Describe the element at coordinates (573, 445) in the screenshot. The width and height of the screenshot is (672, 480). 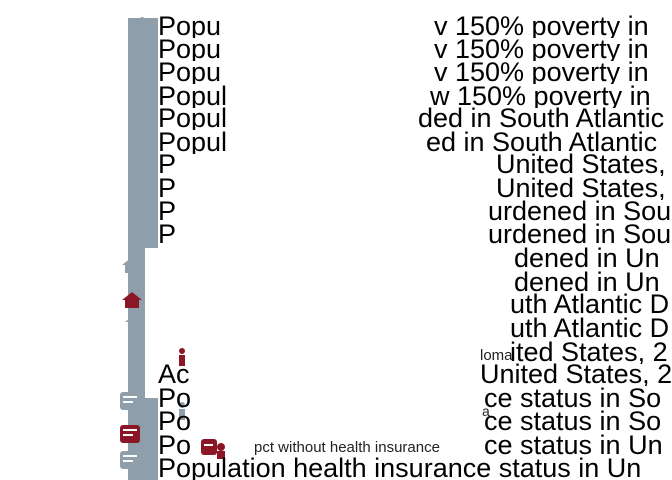
I see `line-suffix: ce status in Un` at that location.